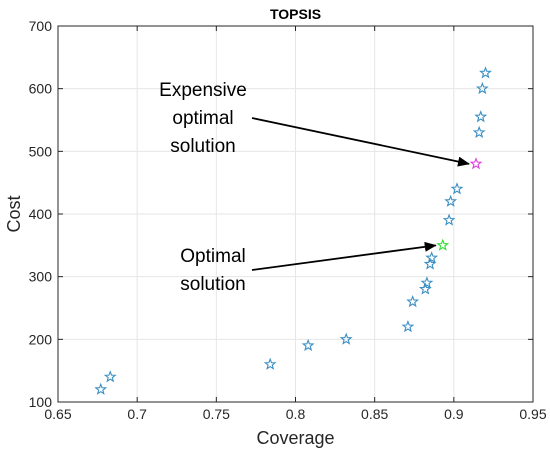  Describe the element at coordinates (216, 414) in the screenshot. I see `x-tick-label: 0.75` at that location.